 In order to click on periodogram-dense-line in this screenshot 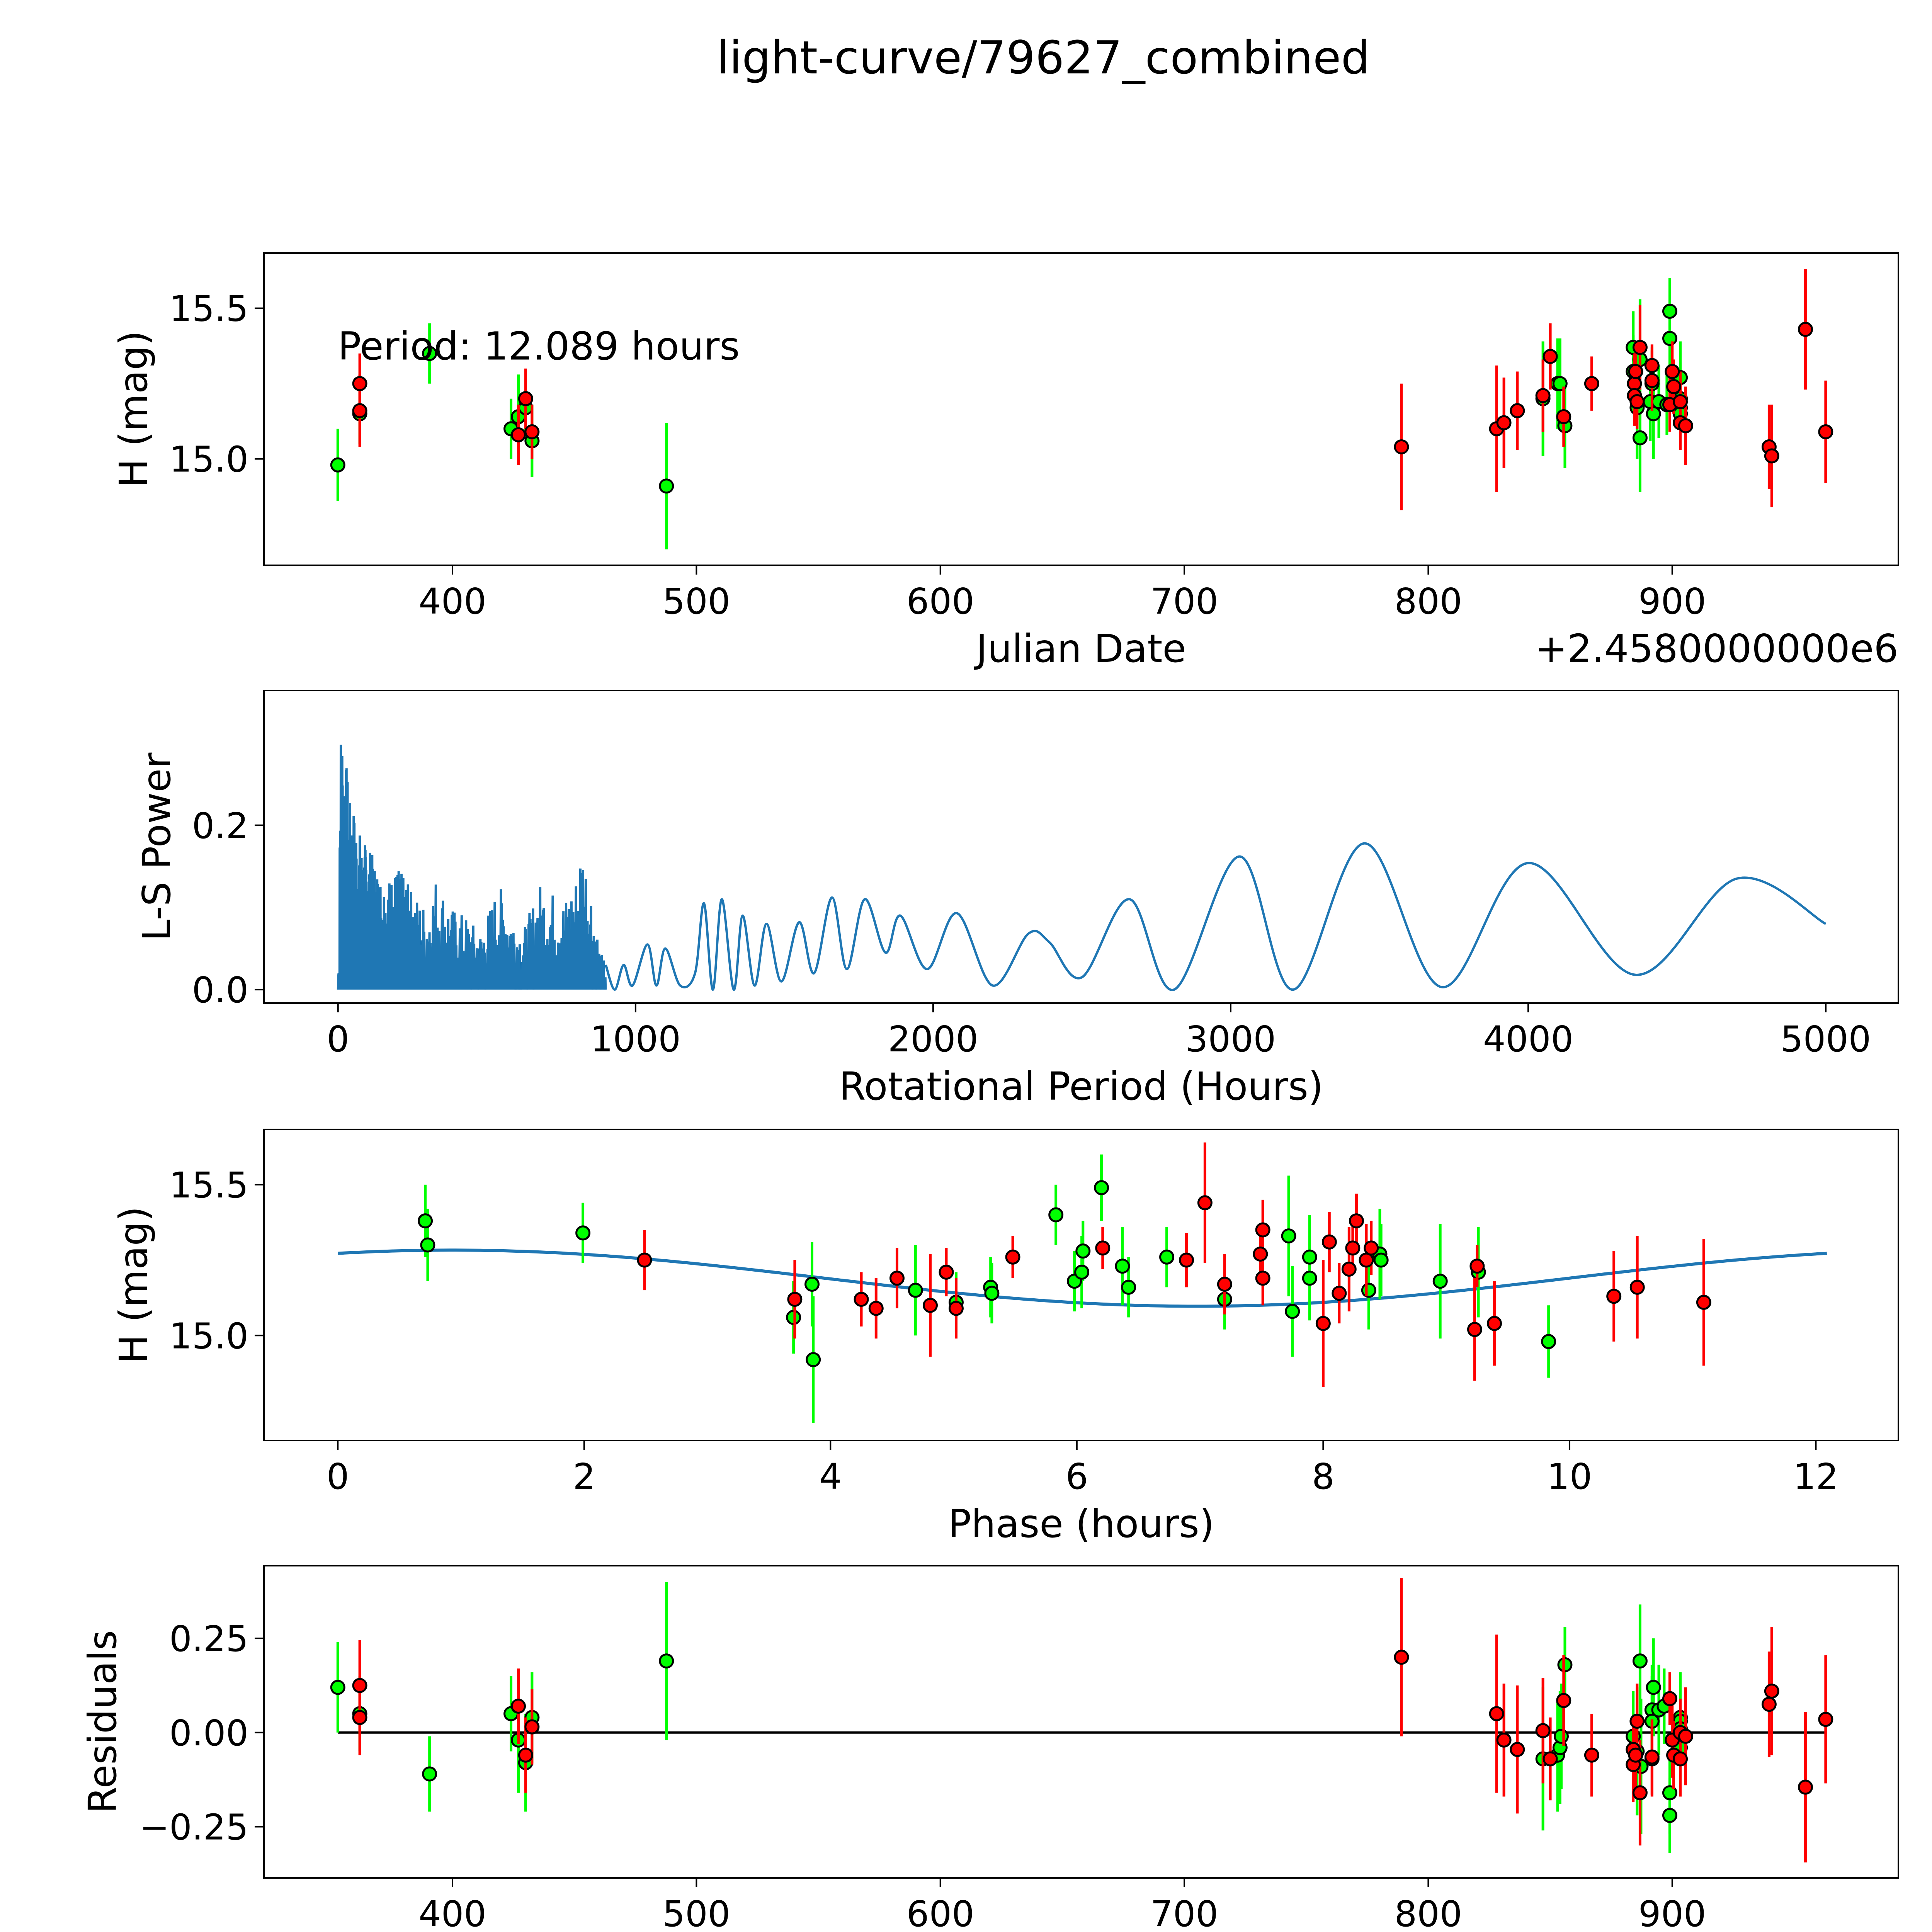, I will do `click(472, 868)`.